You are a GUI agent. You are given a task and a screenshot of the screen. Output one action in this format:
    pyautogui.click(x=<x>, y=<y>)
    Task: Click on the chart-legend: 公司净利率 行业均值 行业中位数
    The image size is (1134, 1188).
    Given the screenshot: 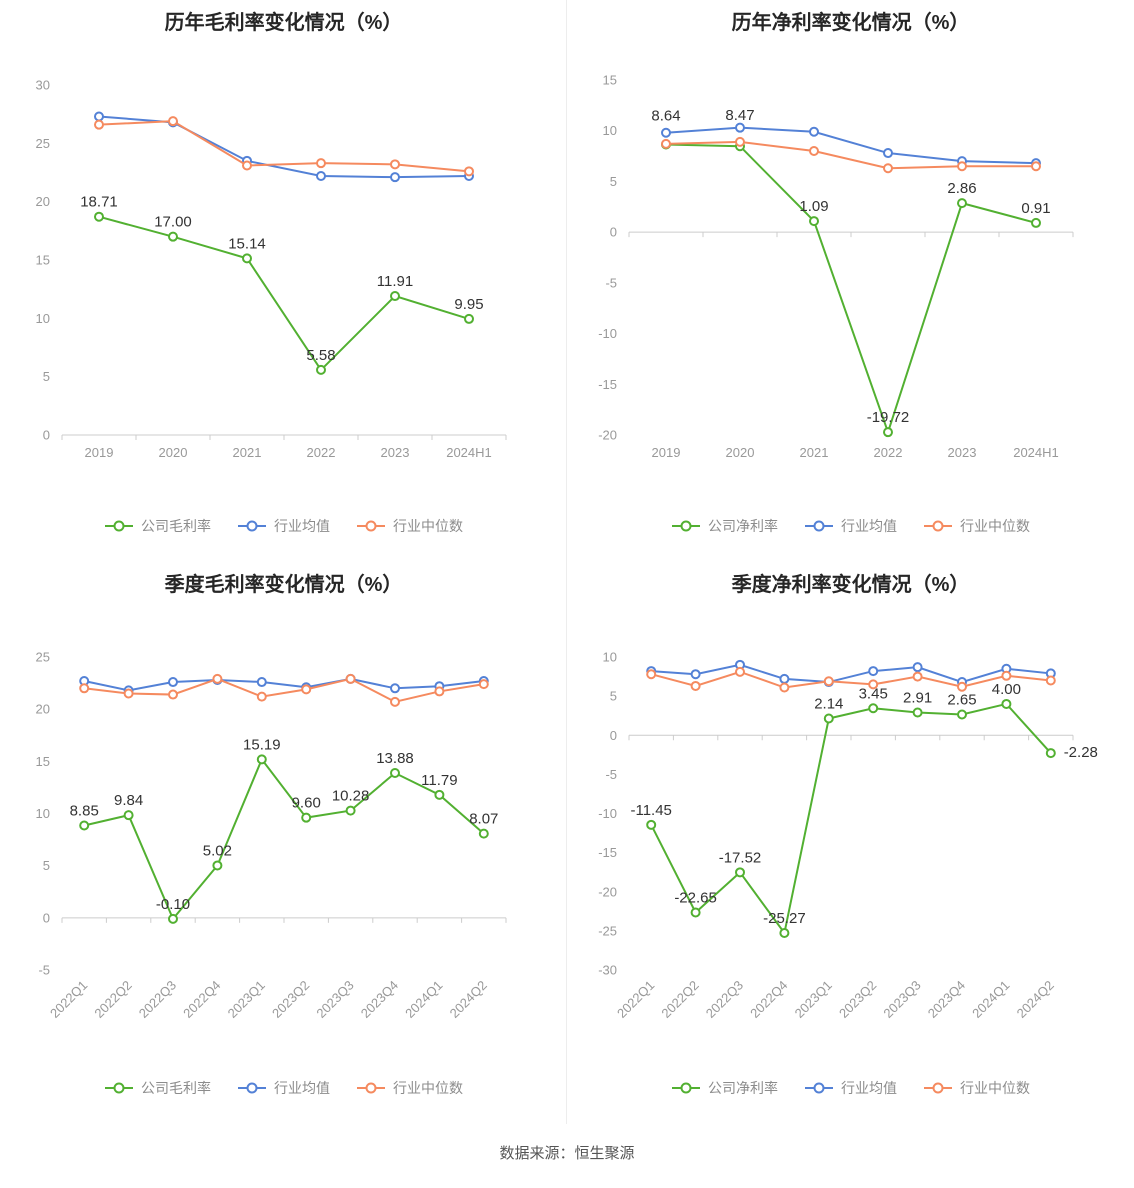 What is the action you would take?
    pyautogui.click(x=850, y=1088)
    